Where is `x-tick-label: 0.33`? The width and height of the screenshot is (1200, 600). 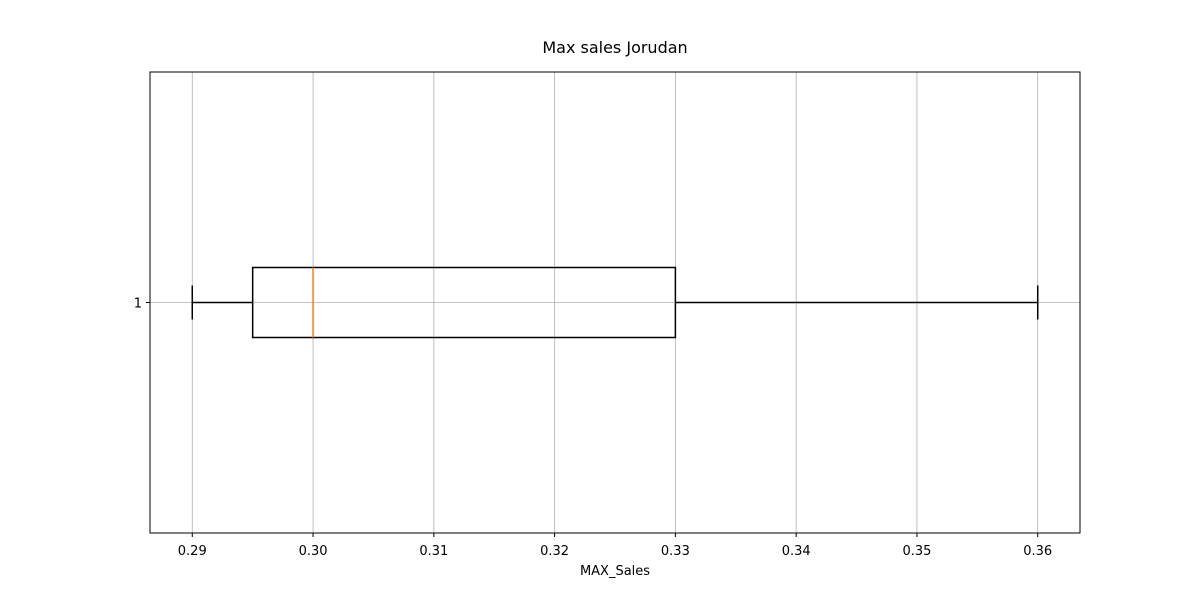 x-tick-label: 0.33 is located at coordinates (675, 551).